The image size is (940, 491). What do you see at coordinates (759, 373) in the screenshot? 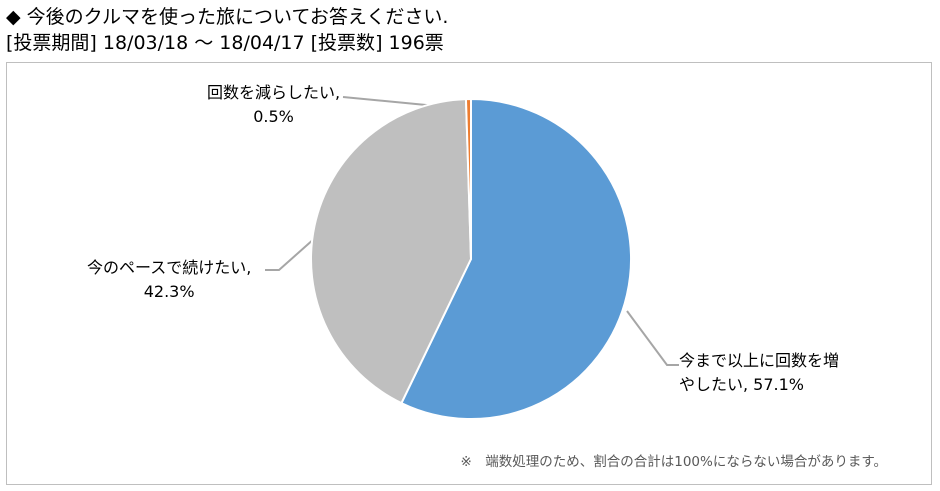
I see `label-increase: 今まで以上に回数を増 やしたい, 57.1%` at bounding box center [759, 373].